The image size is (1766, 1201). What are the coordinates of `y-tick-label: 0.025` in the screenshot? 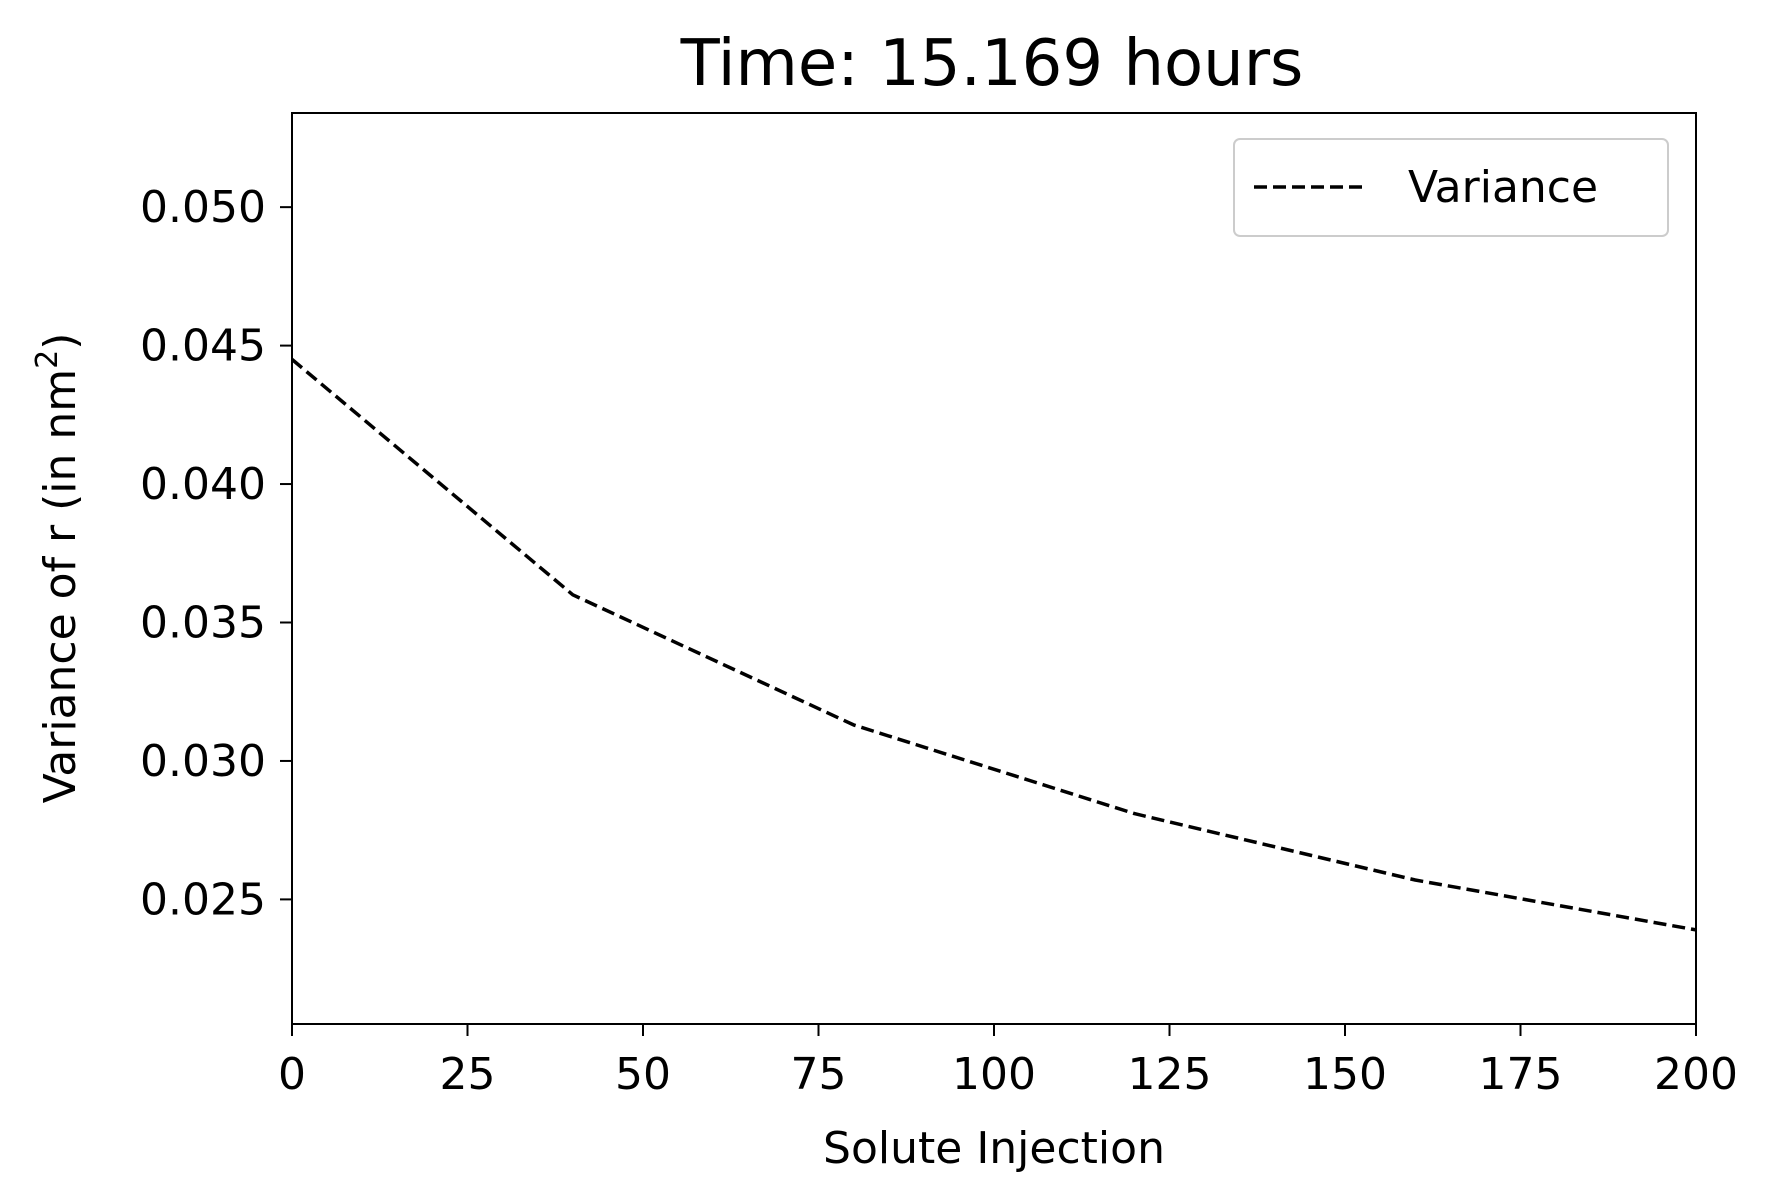 It's located at (203, 899).